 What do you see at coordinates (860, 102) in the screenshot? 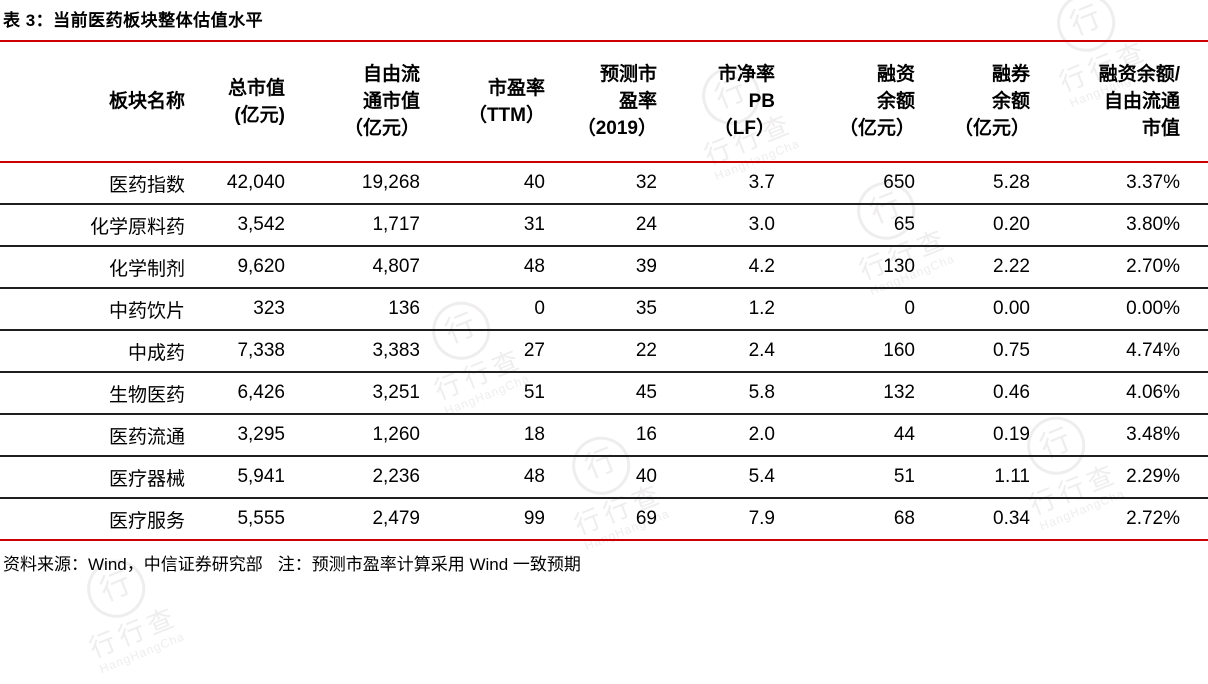
I see `column-header: 融资 余额 （亿元）` at bounding box center [860, 102].